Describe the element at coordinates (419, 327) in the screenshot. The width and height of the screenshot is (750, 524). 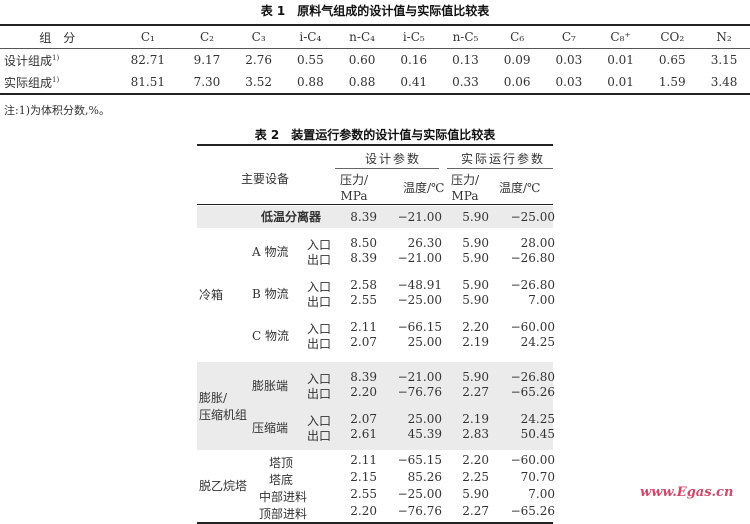
I see `table-cell: −66.15` at that location.